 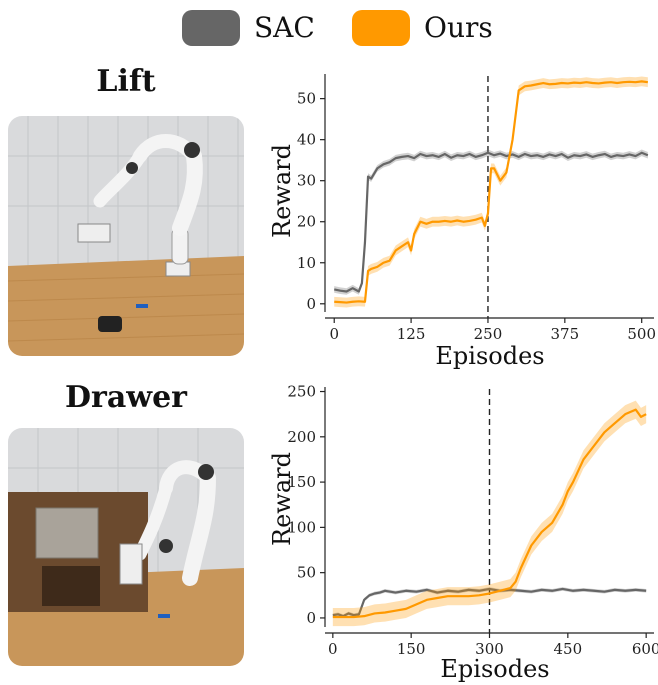 I want to click on legend-swatch-sac, so click(x=211, y=28).